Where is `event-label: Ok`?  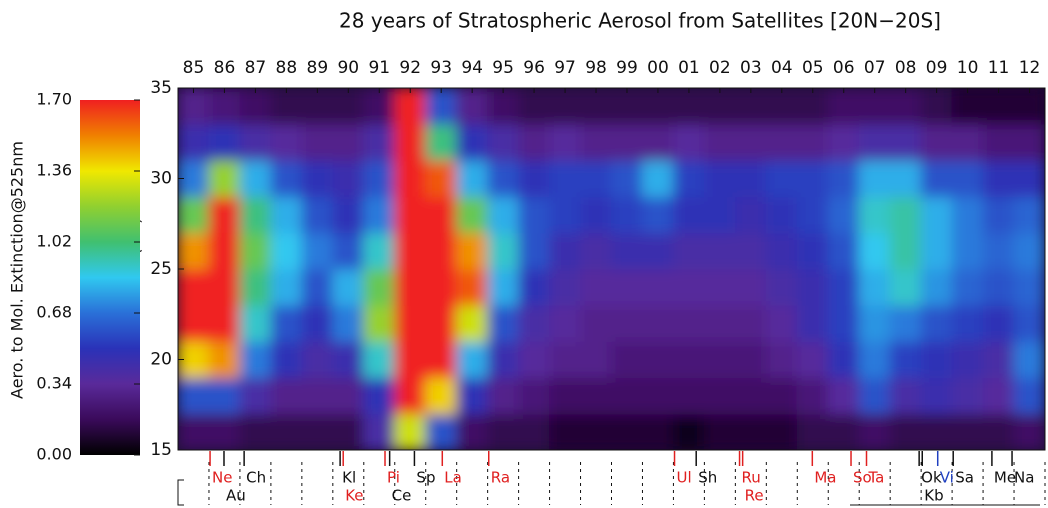
event-label: Ok is located at coordinates (931, 478).